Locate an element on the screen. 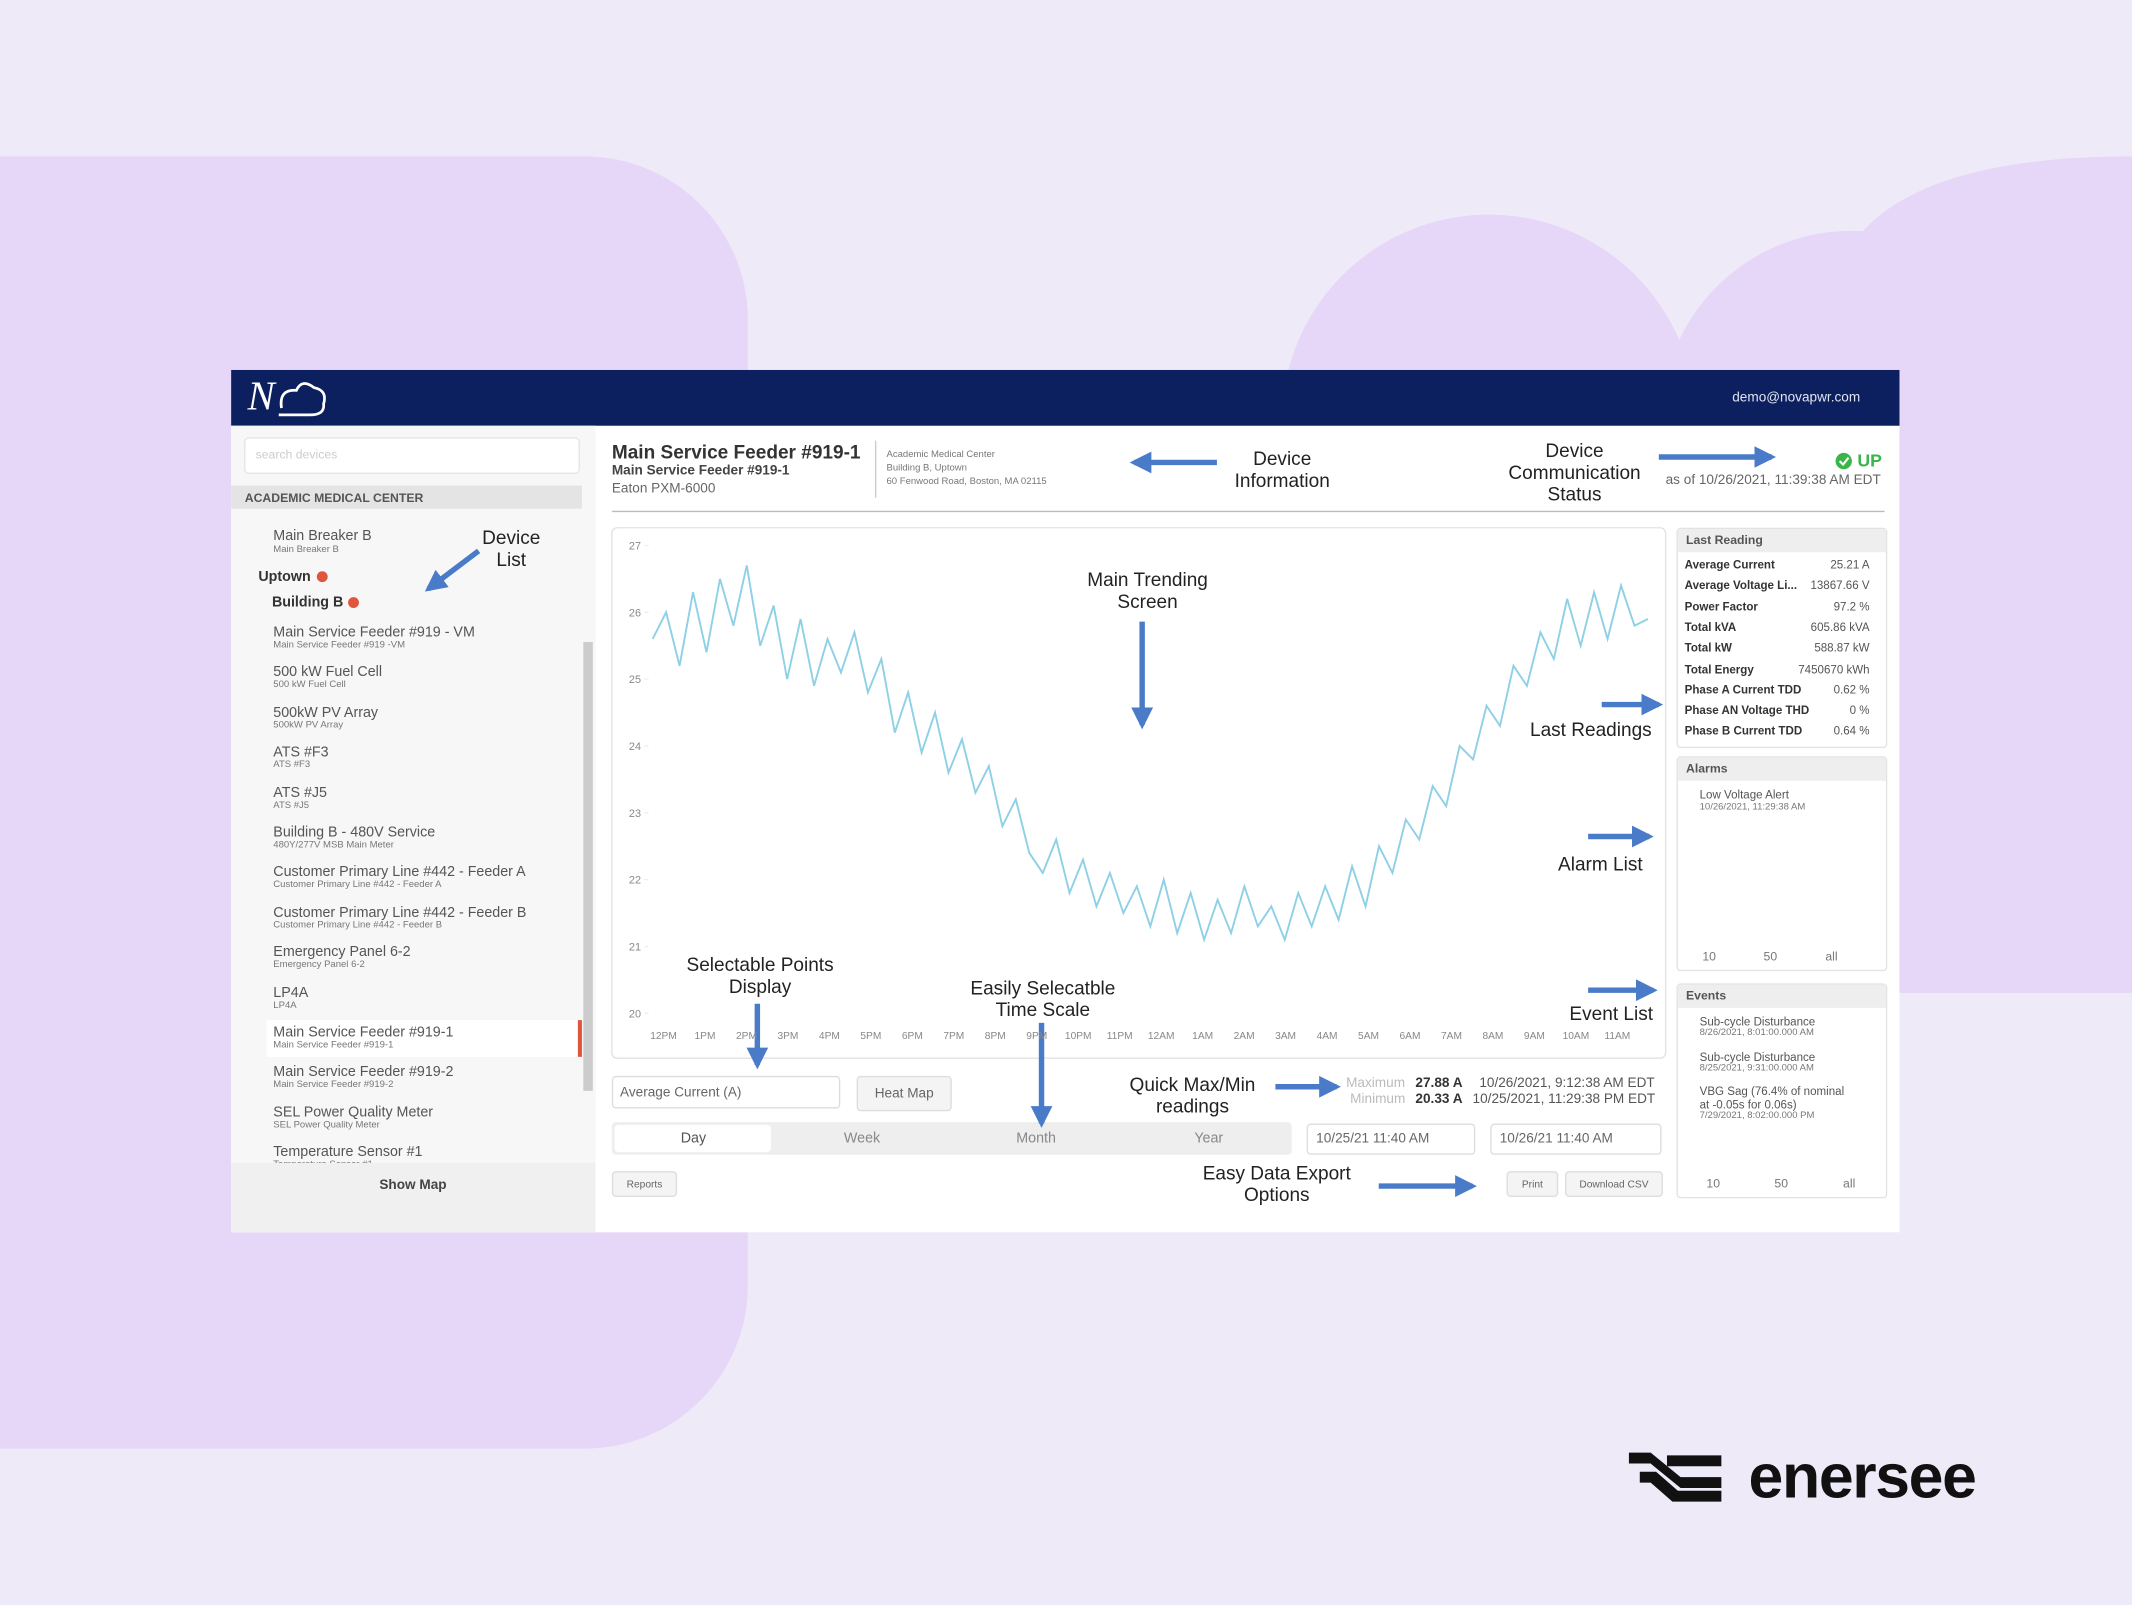  annotation: Event List is located at coordinates (1611, 1013).